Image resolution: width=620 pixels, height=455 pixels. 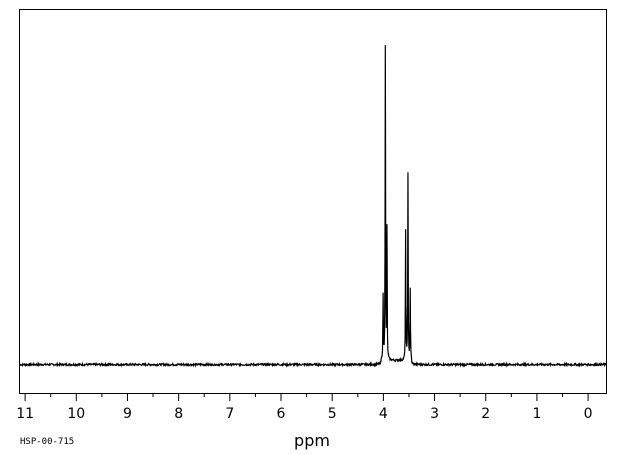 What do you see at coordinates (536, 414) in the screenshot?
I see `x-tick-label: 1` at bounding box center [536, 414].